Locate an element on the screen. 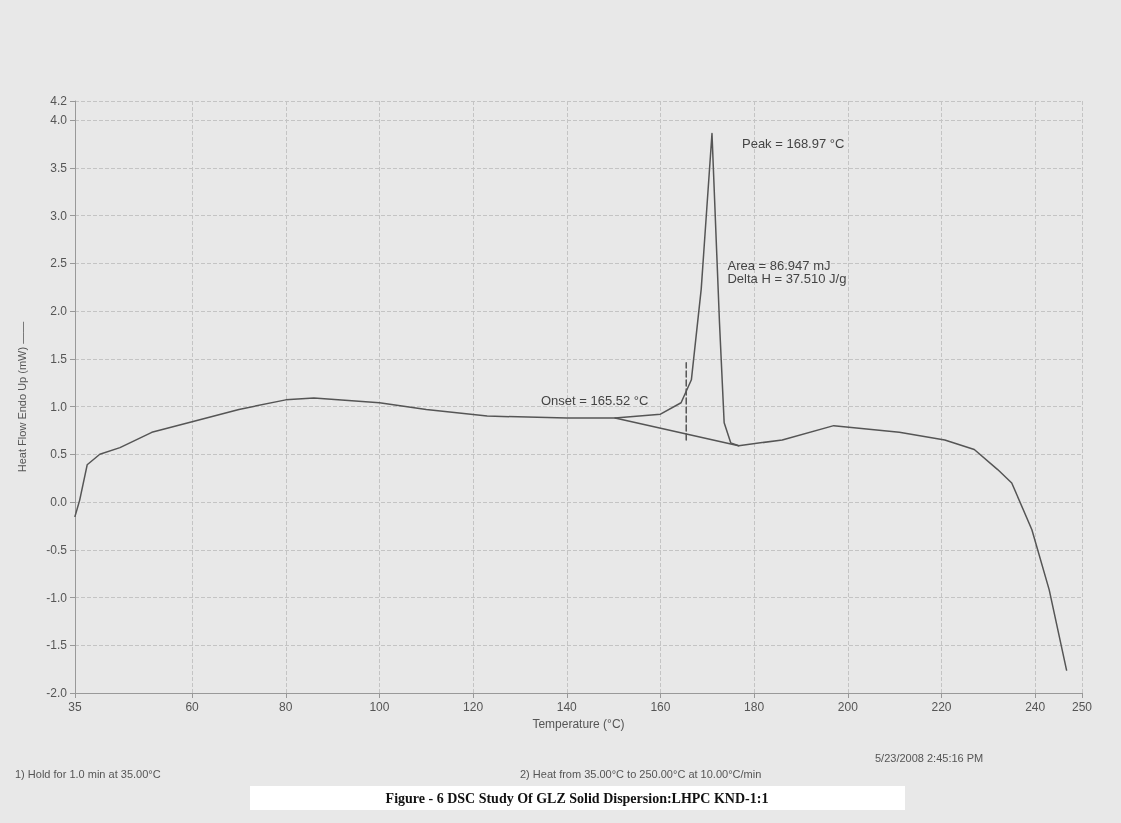 Image resolution: width=1121 pixels, height=823 pixels. x-axis-title: Temperature (°C) is located at coordinates (578, 723).